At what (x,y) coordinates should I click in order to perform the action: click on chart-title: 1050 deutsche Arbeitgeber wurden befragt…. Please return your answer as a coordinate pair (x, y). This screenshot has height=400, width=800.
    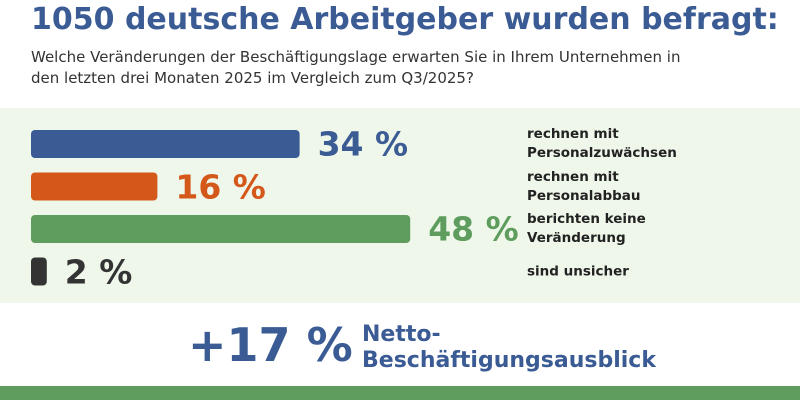
    Looking at the image, I should click on (405, 19).